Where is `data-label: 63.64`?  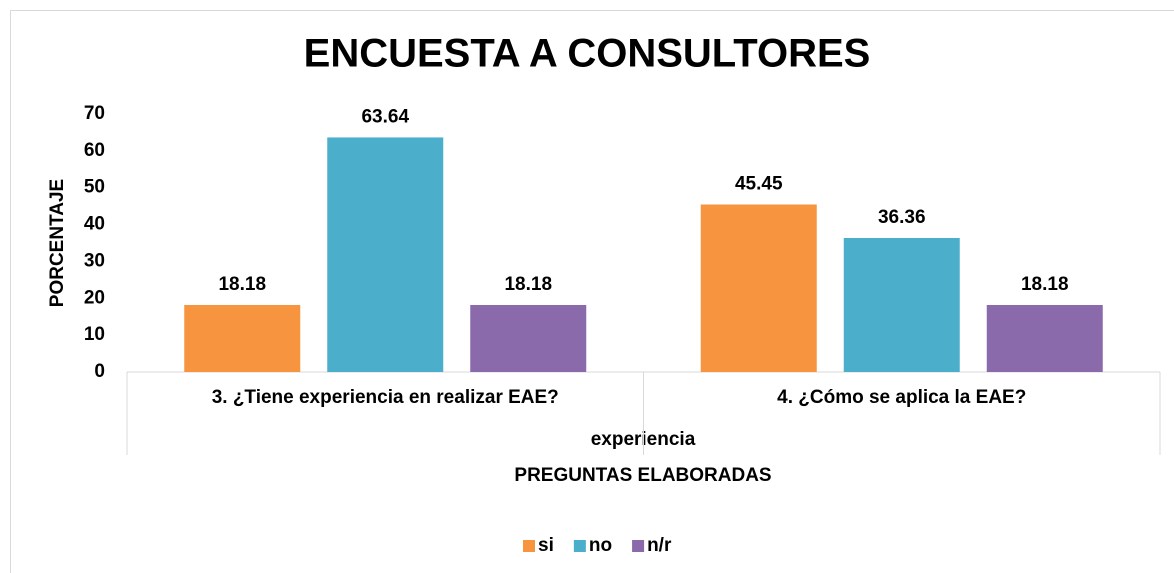 data-label: 63.64 is located at coordinates (385, 116).